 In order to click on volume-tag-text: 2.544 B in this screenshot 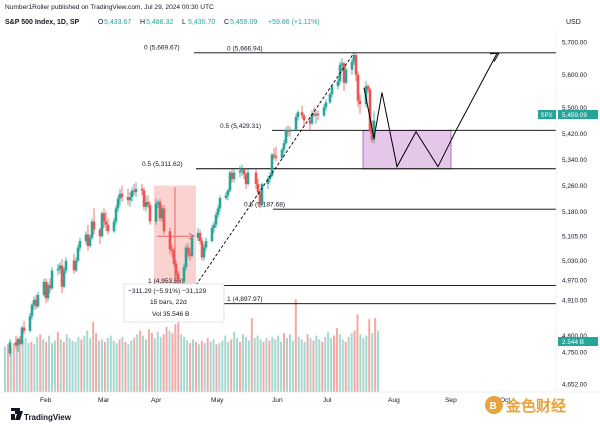, I will do `click(573, 342)`.